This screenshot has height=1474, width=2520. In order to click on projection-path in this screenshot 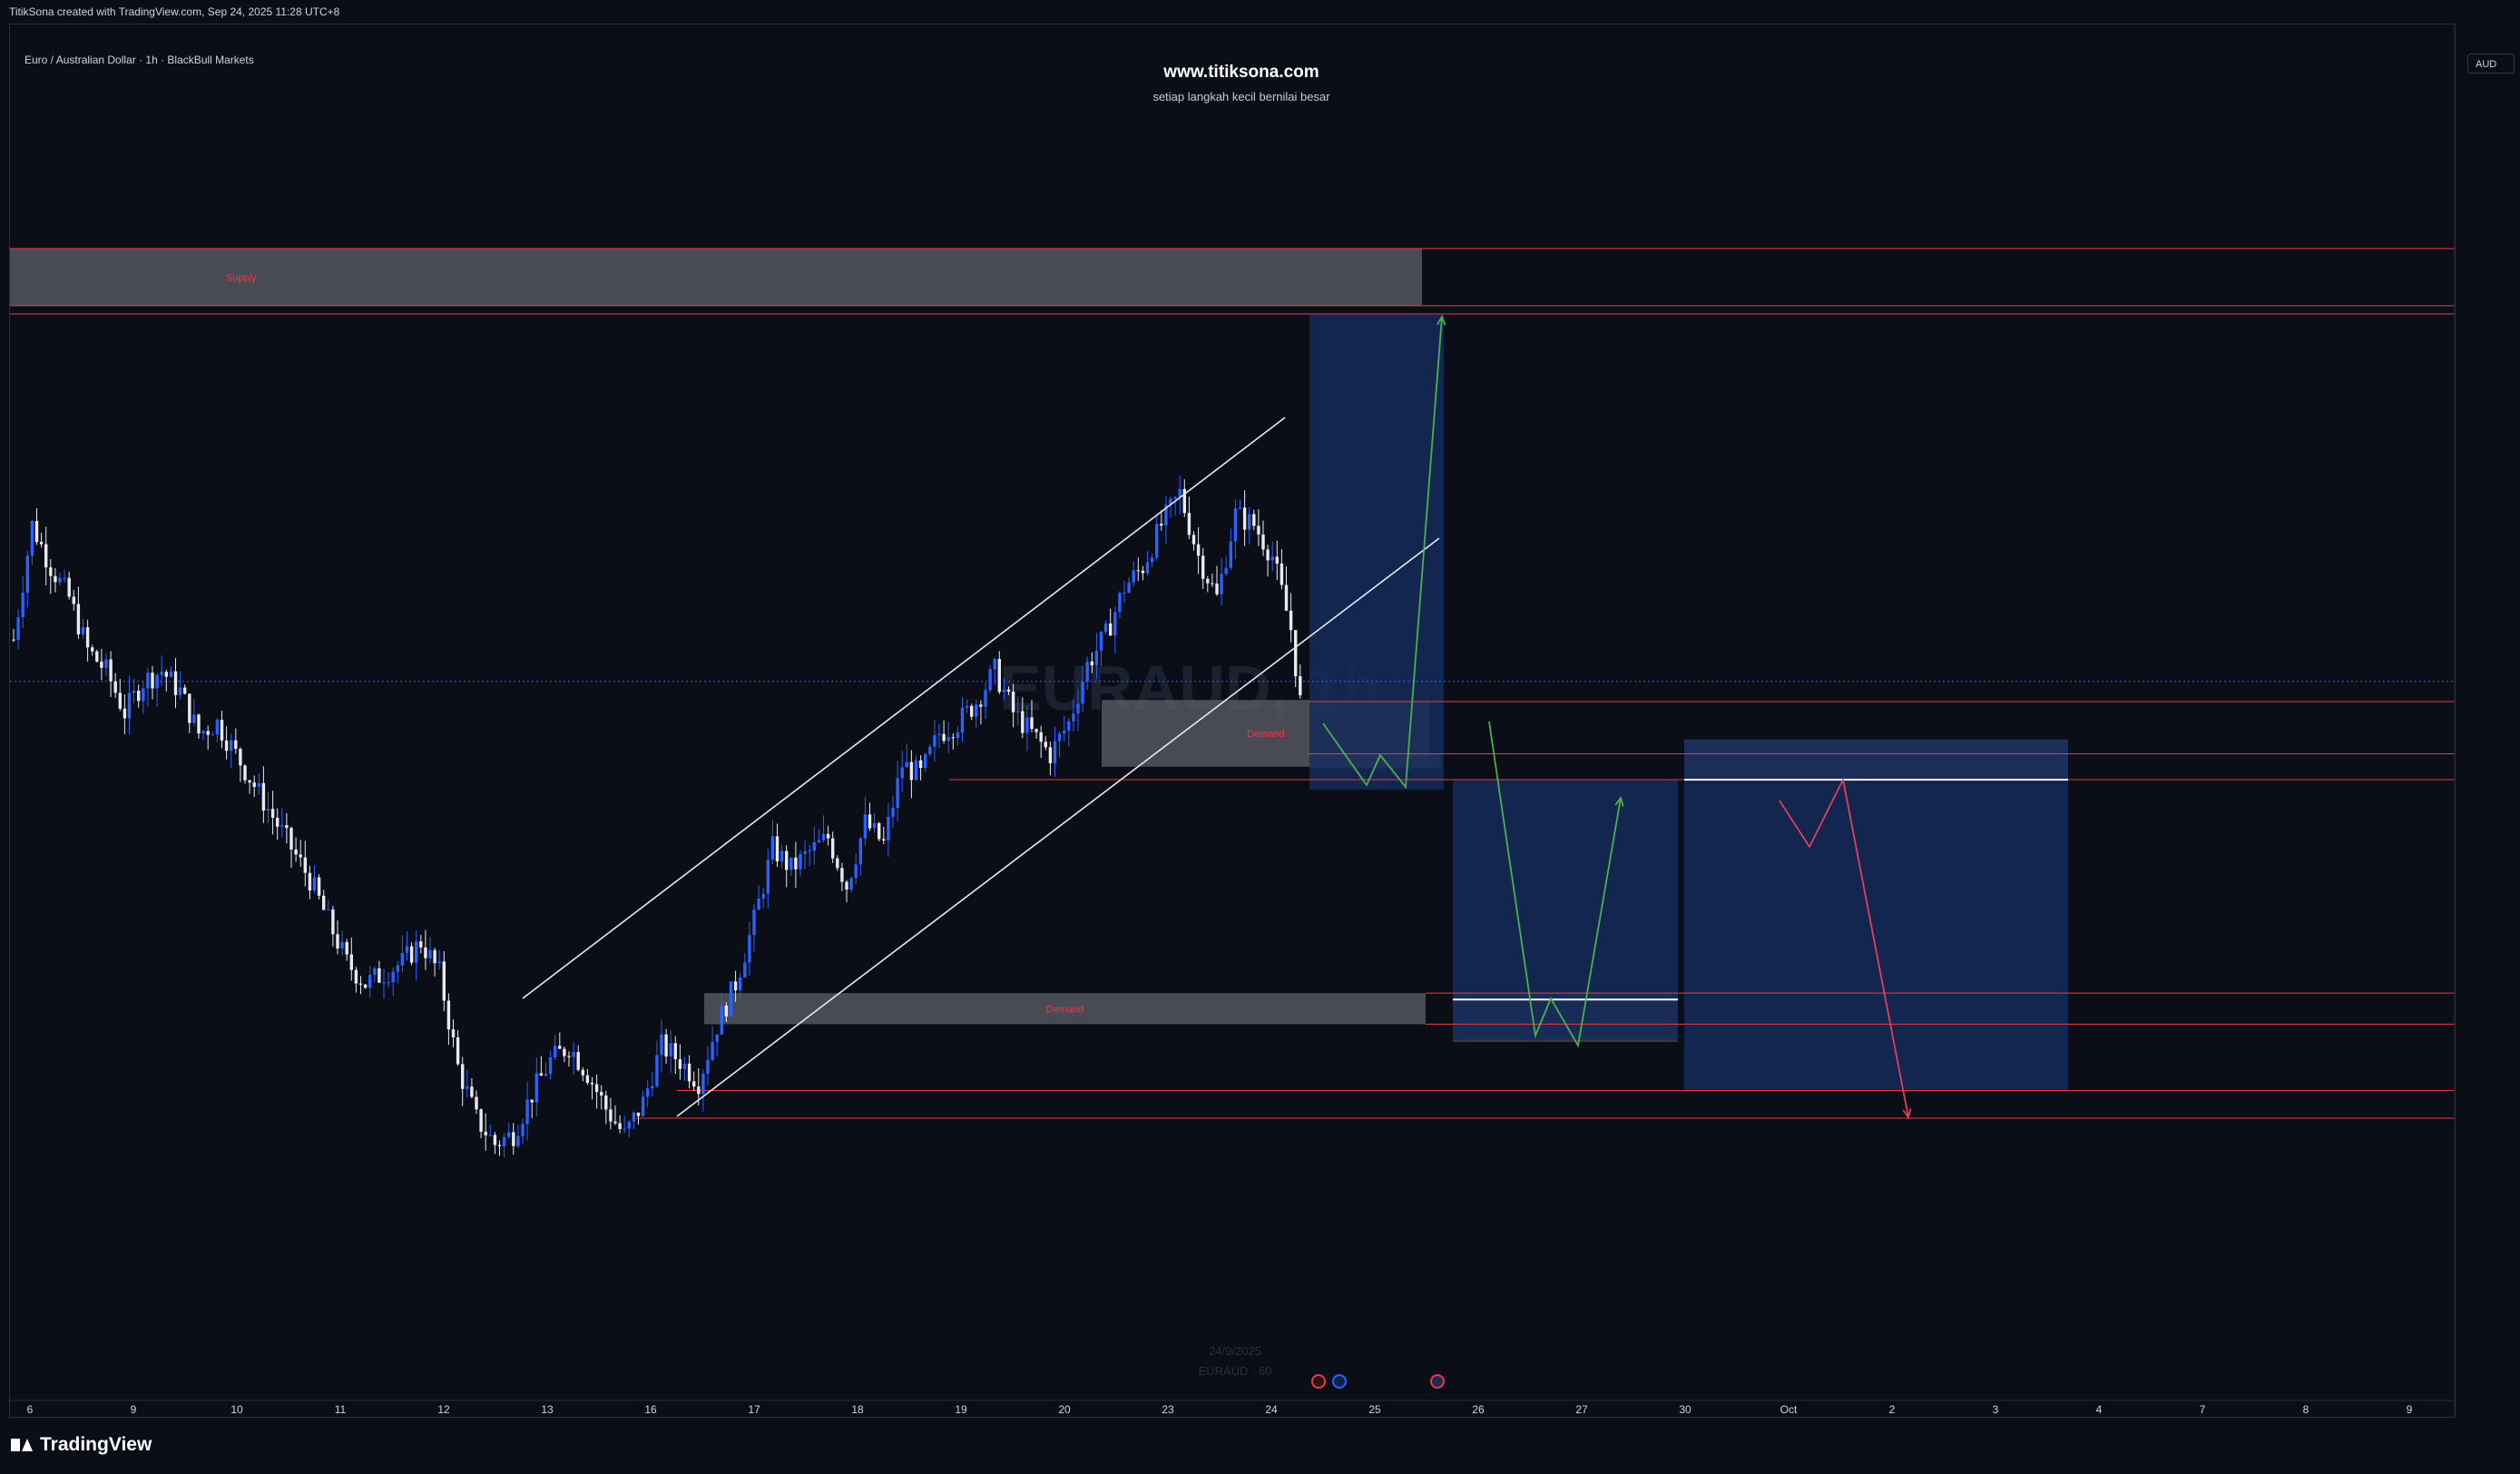, I will do `click(1383, 553)`.